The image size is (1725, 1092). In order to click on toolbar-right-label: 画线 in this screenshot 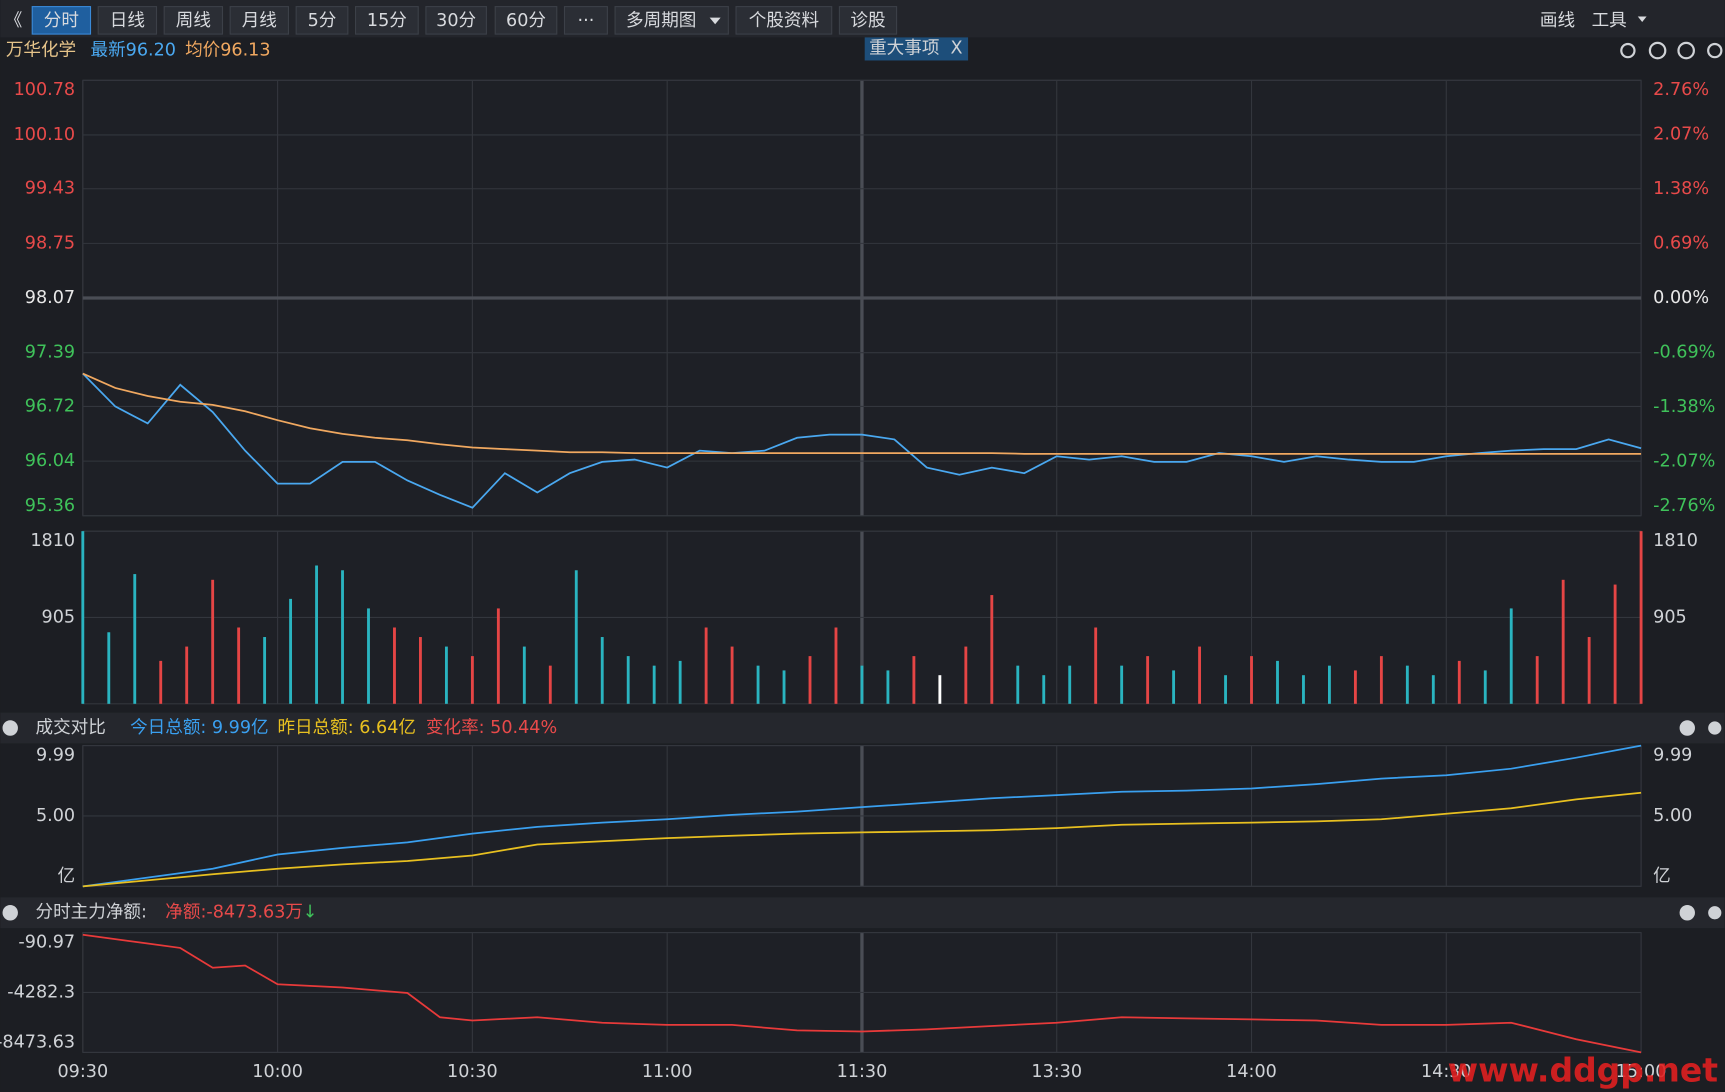, I will do `click(1557, 21)`.